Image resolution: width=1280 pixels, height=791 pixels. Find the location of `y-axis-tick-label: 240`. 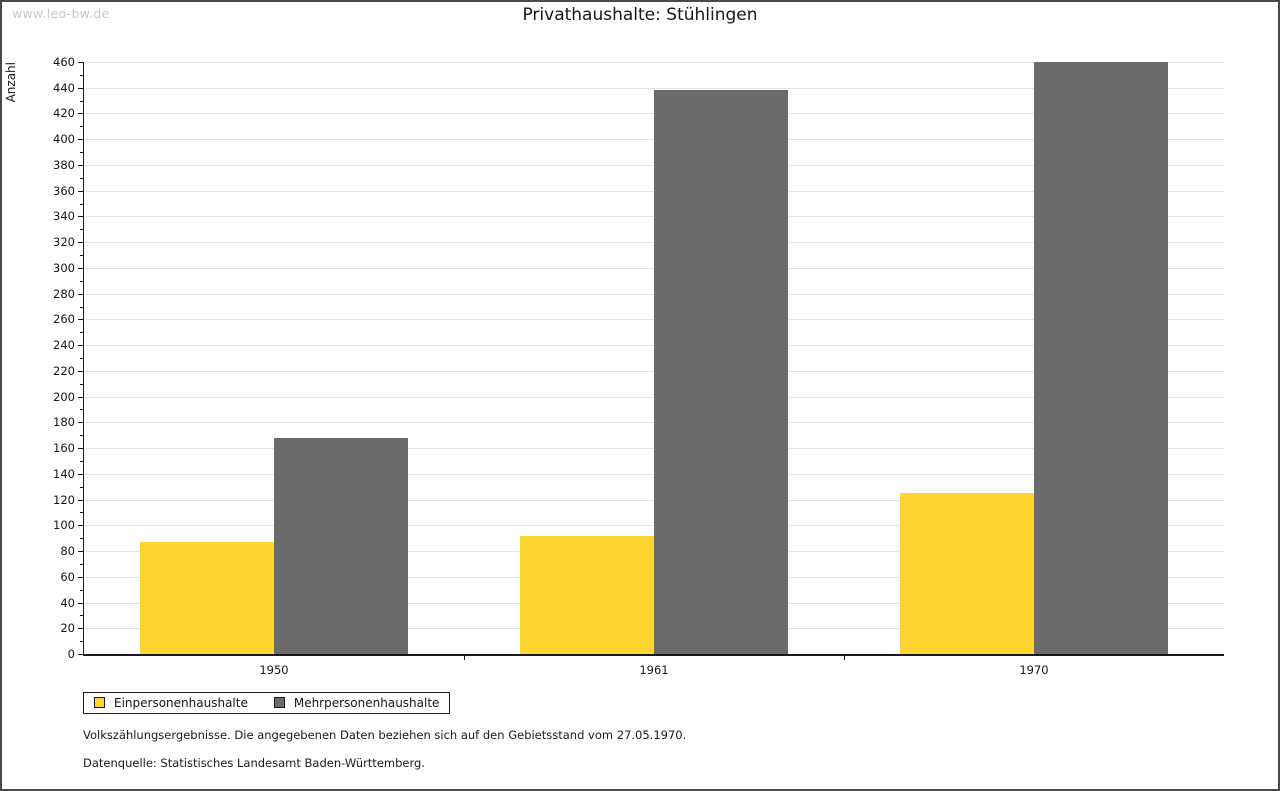

y-axis-tick-label: 240 is located at coordinates (64, 345).